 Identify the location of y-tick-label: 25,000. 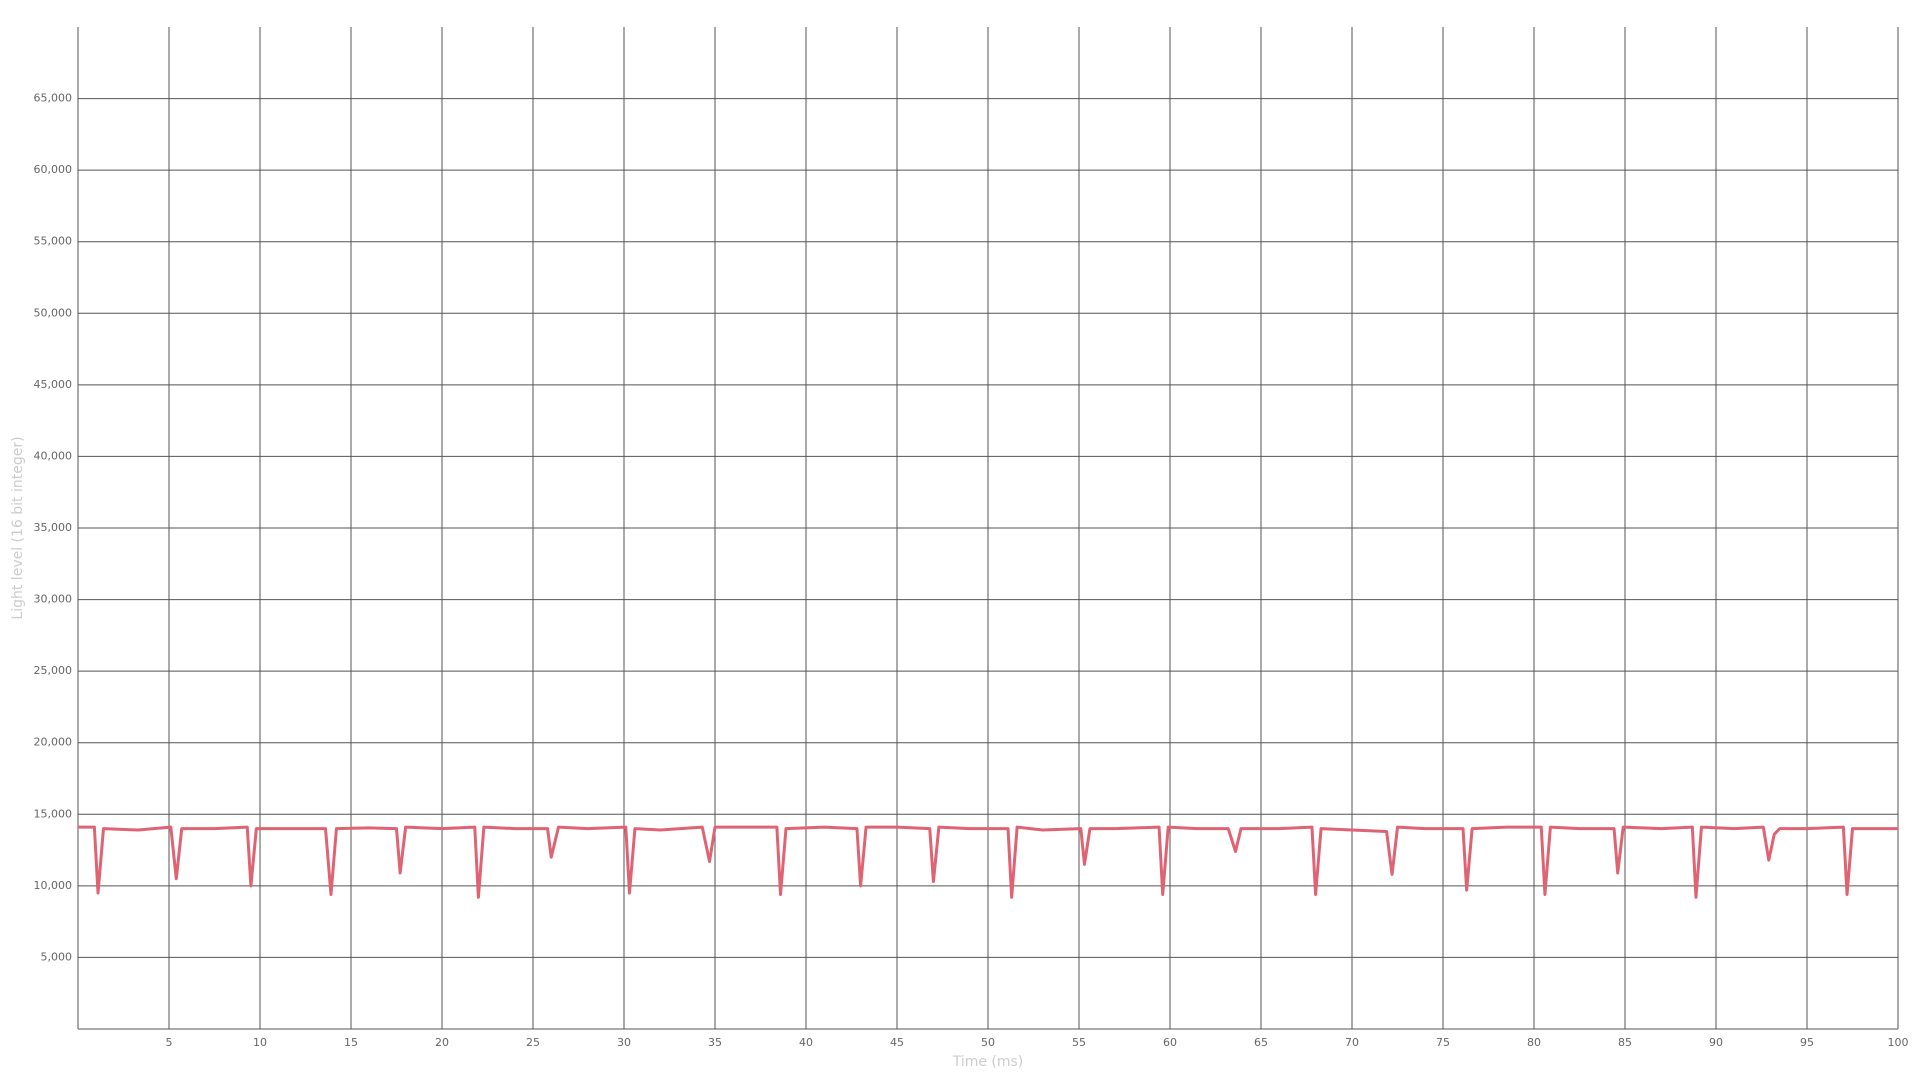
(53, 670).